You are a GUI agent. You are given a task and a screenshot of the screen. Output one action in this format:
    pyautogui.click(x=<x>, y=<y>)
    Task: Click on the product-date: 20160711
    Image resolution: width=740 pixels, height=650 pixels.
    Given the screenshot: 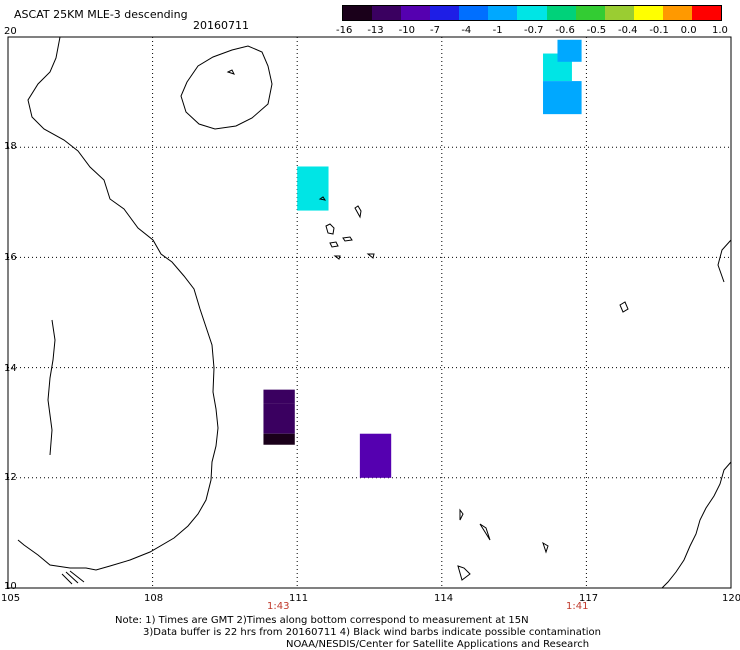 What is the action you would take?
    pyautogui.click(x=221, y=25)
    